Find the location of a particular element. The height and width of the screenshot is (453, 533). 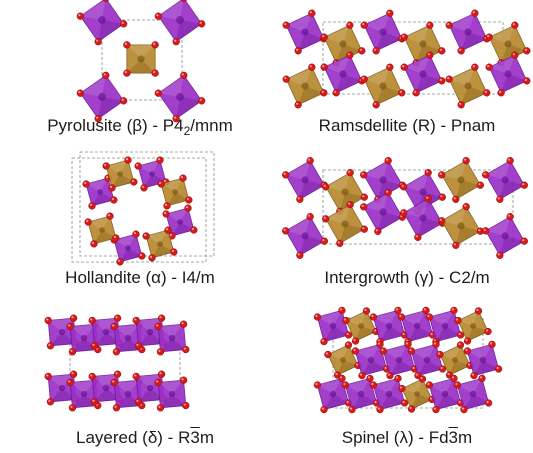

hollandite-caption: Hollandite (α) - I4/m is located at coordinates (140, 277).